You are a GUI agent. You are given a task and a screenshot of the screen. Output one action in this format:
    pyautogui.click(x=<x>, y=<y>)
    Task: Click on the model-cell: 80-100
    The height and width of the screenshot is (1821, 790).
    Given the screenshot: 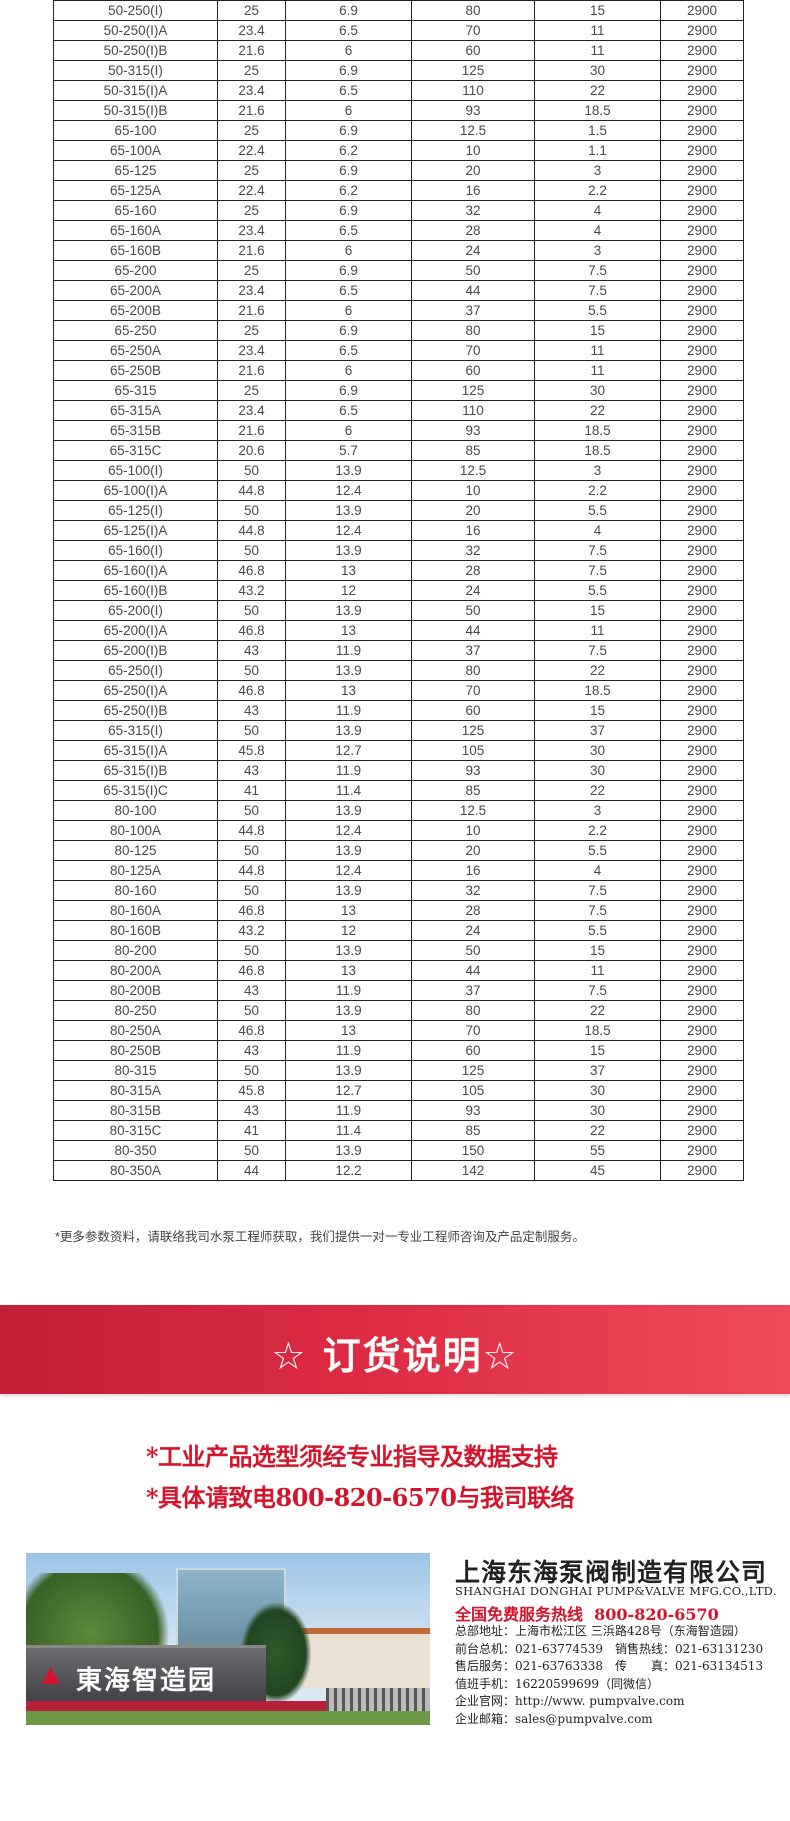 What is the action you would take?
    pyautogui.click(x=135, y=810)
    